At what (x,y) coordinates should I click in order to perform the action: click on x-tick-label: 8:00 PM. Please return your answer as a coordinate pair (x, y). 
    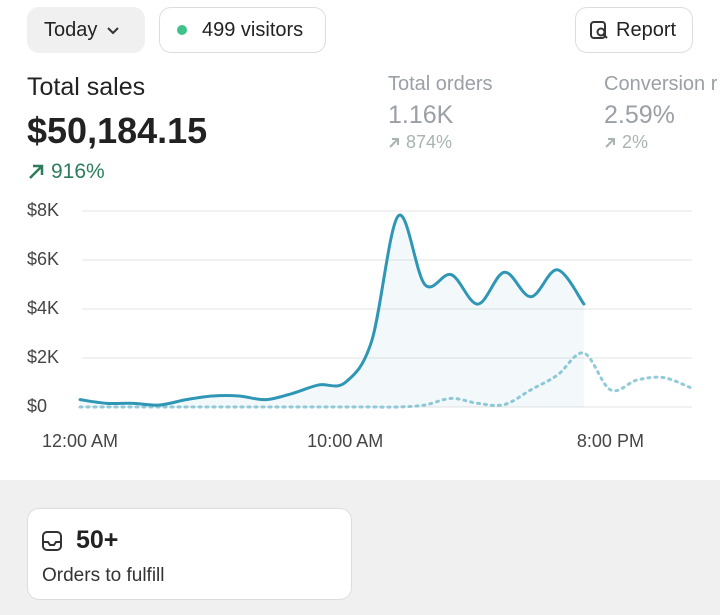
    Looking at the image, I should click on (610, 441).